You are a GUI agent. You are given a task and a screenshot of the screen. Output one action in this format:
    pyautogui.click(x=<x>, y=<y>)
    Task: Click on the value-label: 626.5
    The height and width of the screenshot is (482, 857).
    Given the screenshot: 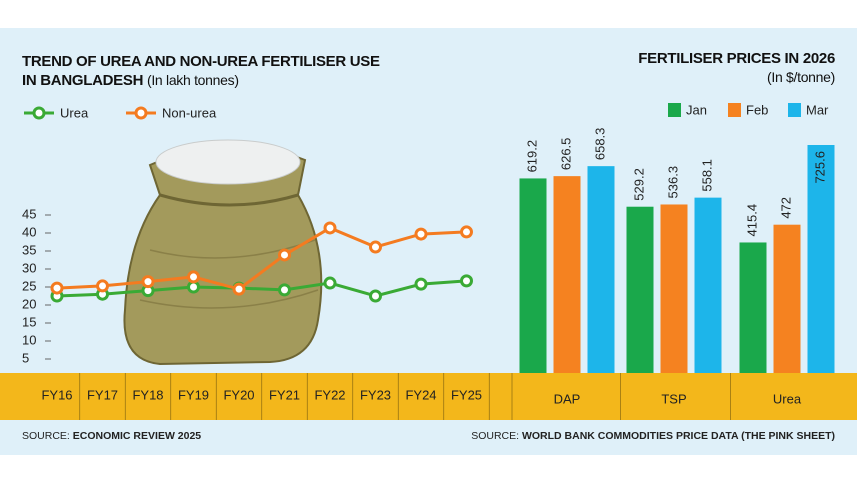 What is the action you would take?
    pyautogui.click(x=565, y=154)
    